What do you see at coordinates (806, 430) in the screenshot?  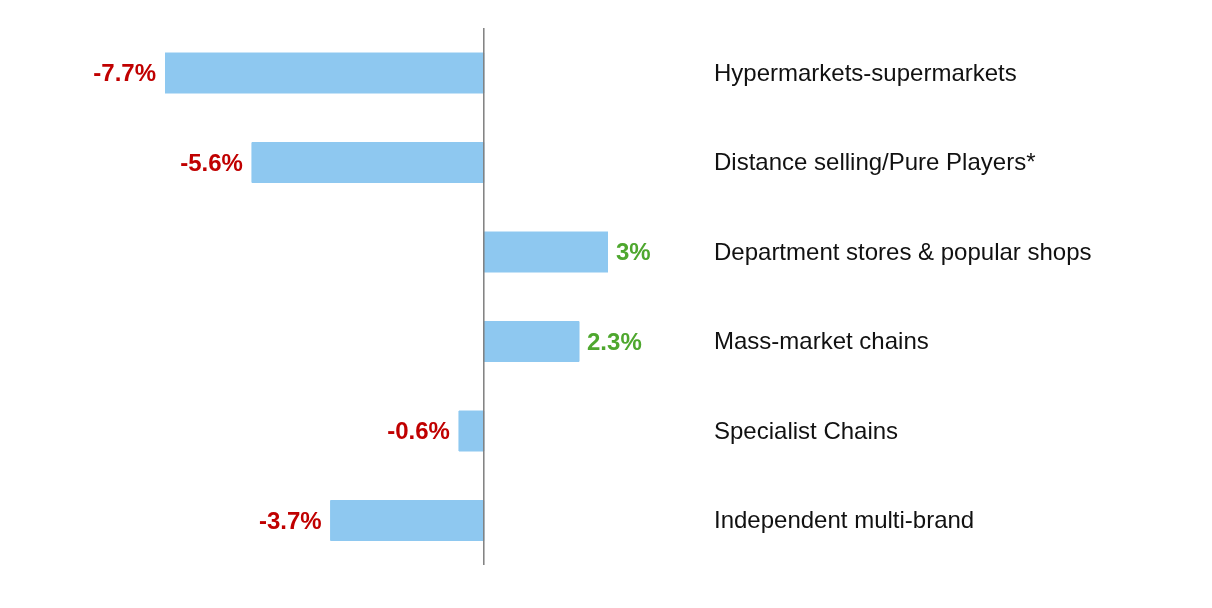 I see `y-tick-label: Specialist Chains` at bounding box center [806, 430].